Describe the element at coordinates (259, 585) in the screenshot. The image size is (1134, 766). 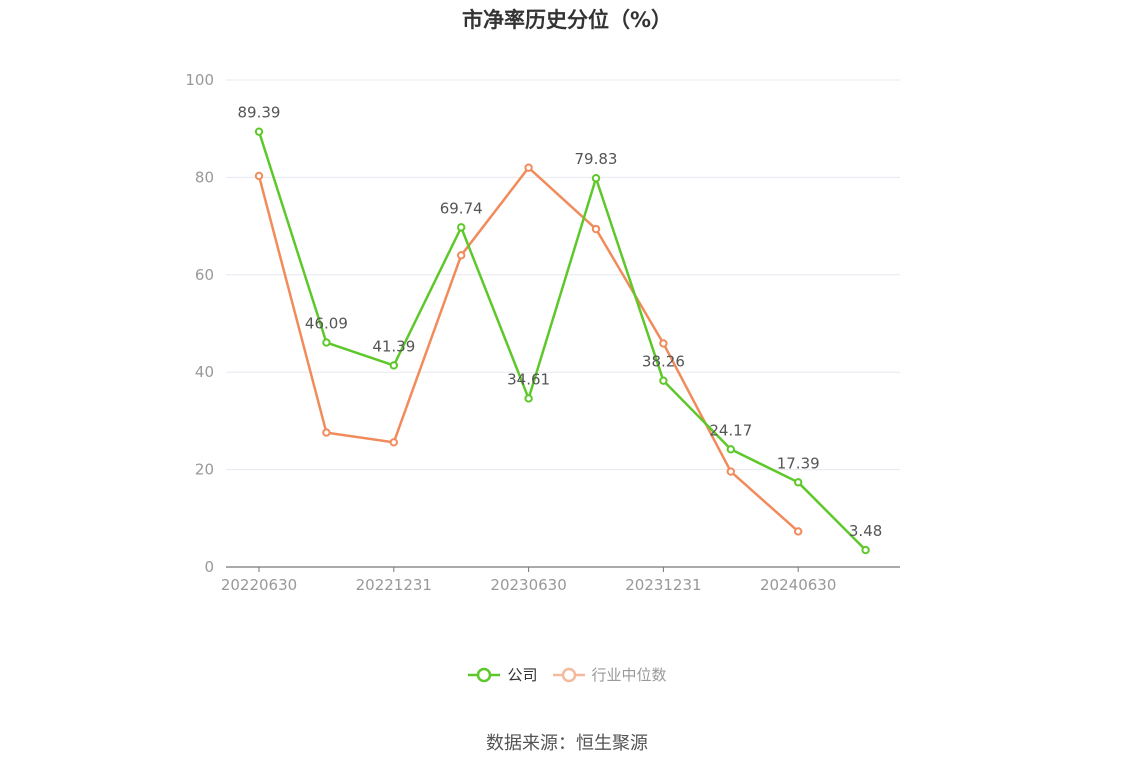
I see `x-tick-label: 20220630` at that location.